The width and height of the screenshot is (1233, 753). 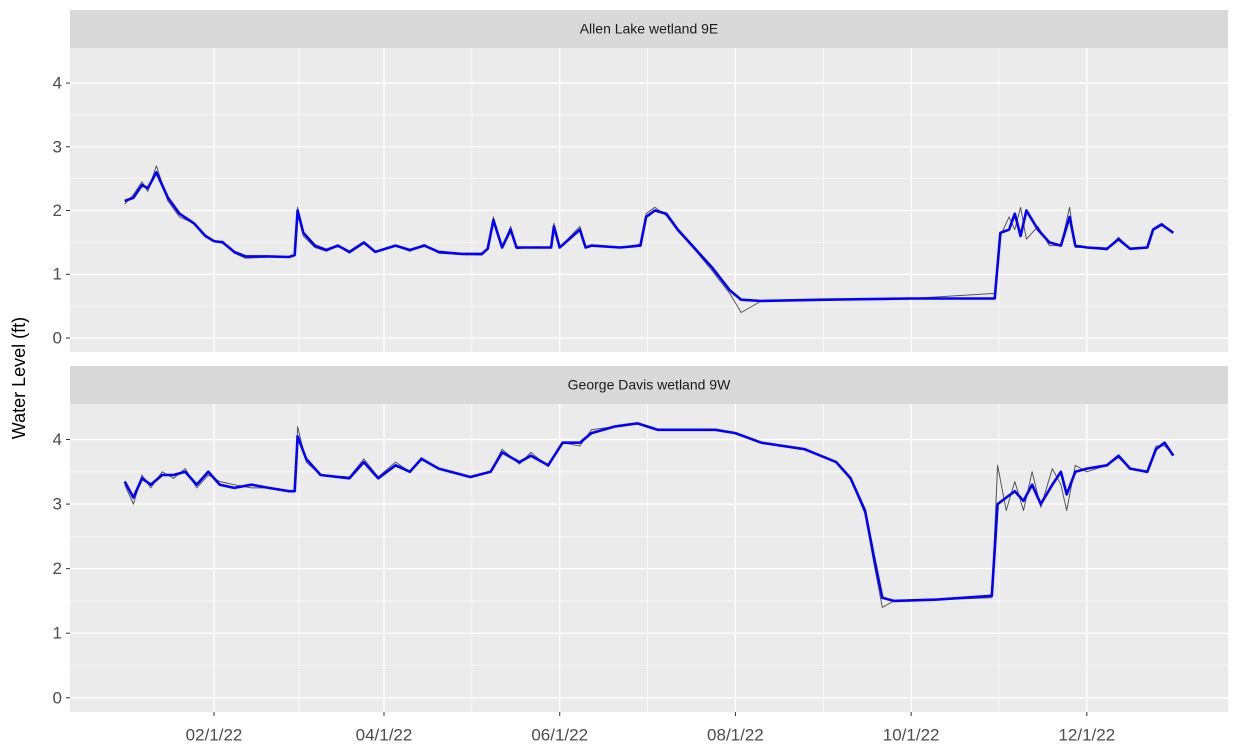 What do you see at coordinates (649, 237) in the screenshot?
I see `data-line` at bounding box center [649, 237].